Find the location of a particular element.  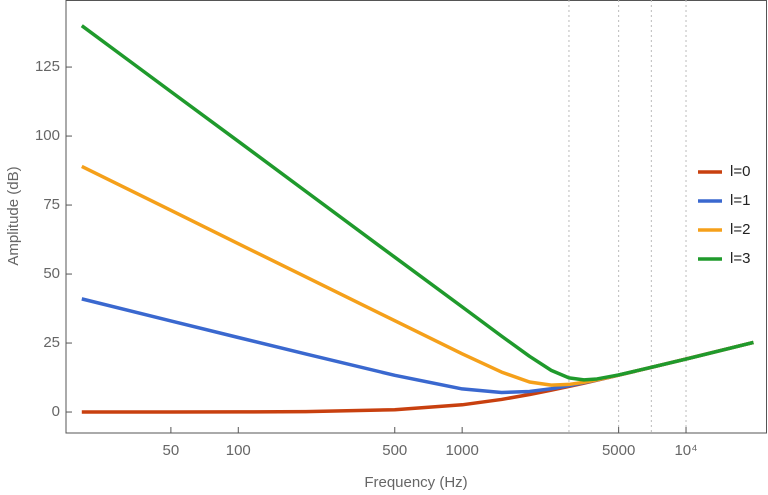

x-tick-label: 50 is located at coordinates (171, 450).